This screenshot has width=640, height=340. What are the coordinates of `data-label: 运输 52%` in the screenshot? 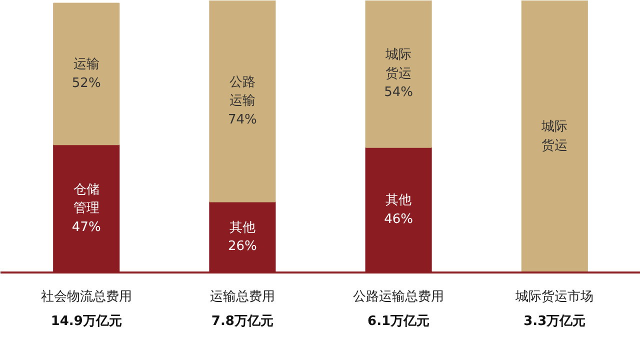 It's located at (86, 74).